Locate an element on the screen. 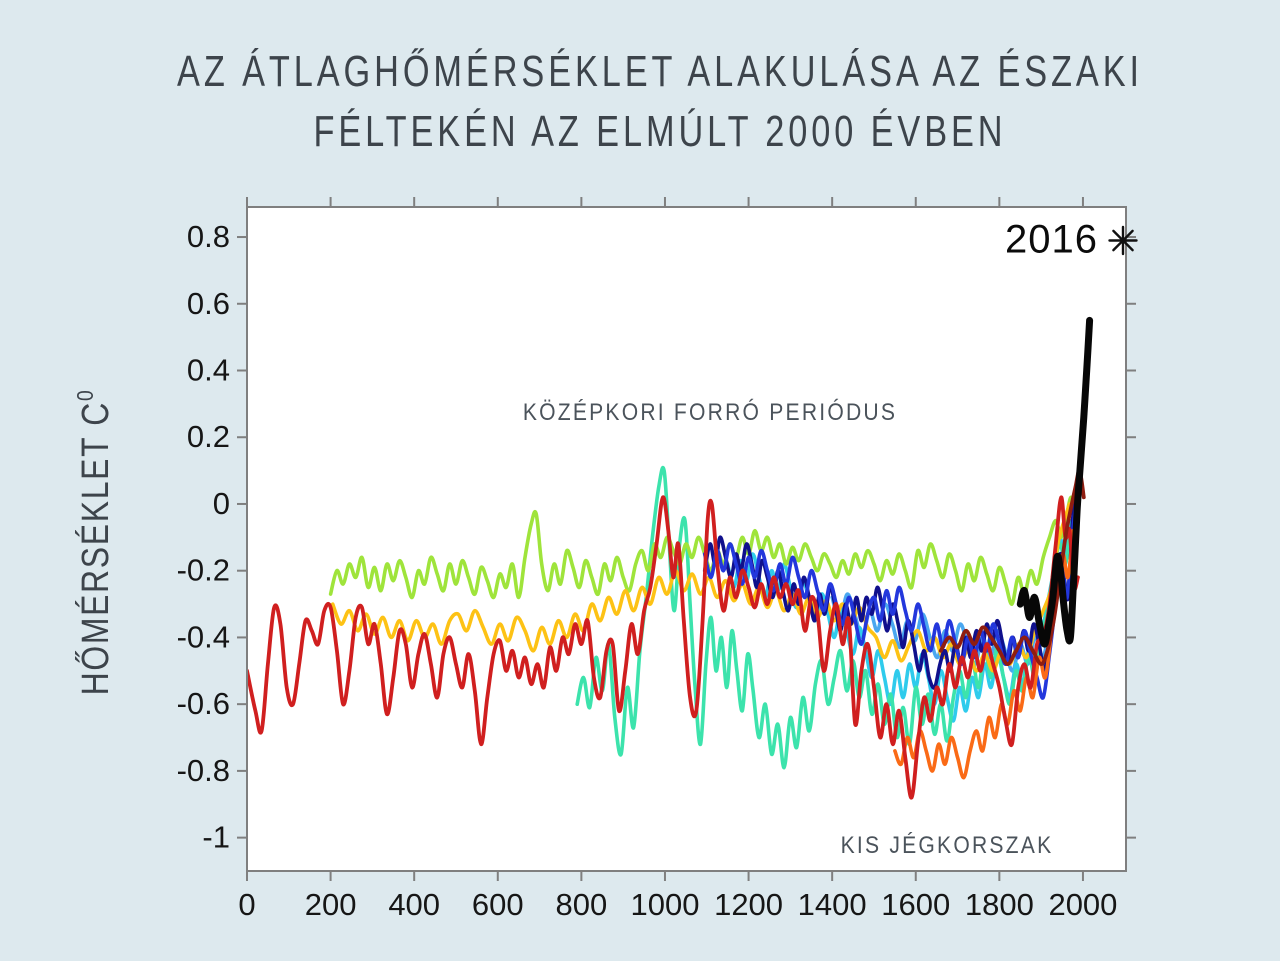 The height and width of the screenshot is (961, 1280). svg-text: -0.4 is located at coordinates (203, 636).